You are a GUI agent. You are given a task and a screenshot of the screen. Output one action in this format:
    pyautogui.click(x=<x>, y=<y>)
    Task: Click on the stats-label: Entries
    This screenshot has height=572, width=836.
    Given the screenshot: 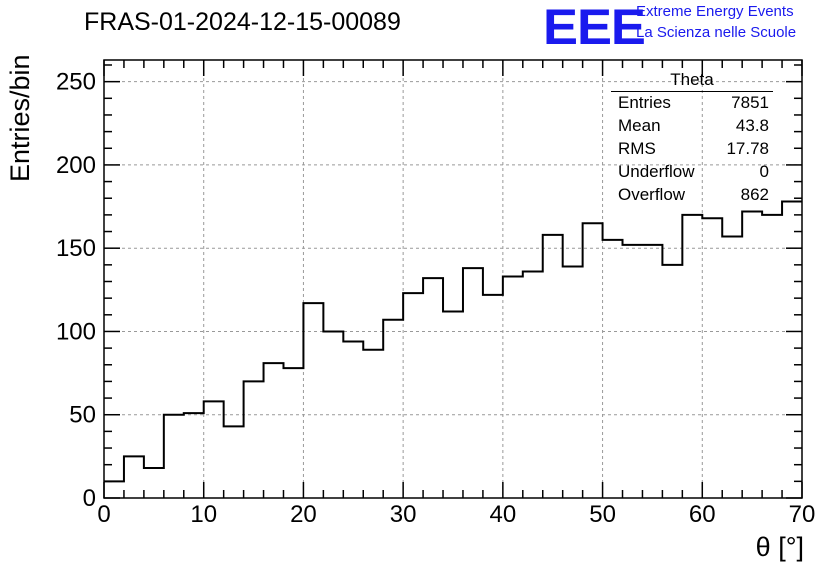 What is the action you would take?
    pyautogui.click(x=644, y=102)
    